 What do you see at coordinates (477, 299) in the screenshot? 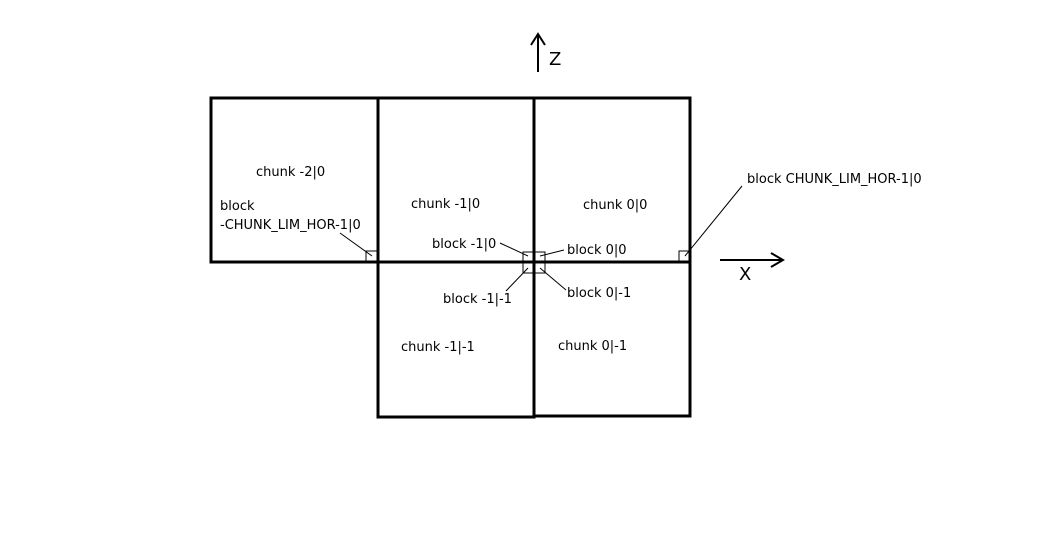
I see `block-label-m1-m1: block -1|-1` at bounding box center [477, 299].